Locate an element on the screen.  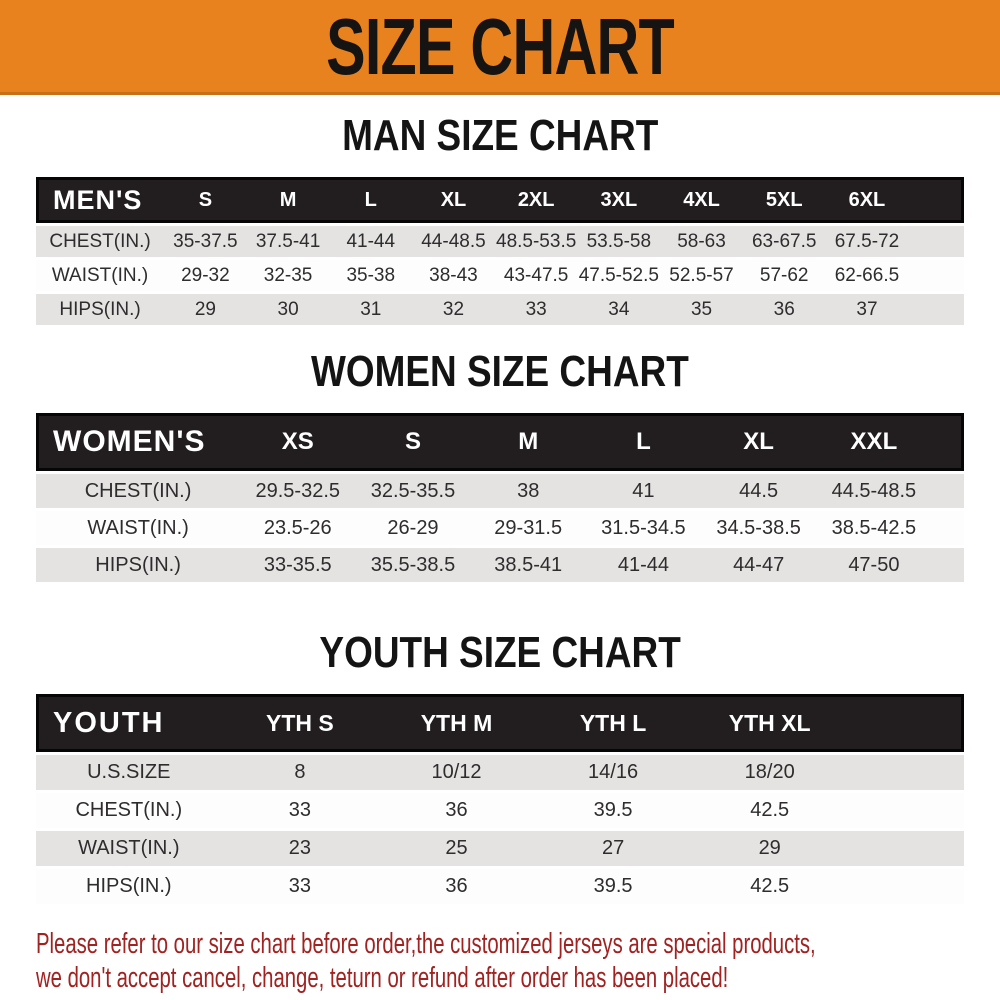
column-header: M is located at coordinates (528, 442).